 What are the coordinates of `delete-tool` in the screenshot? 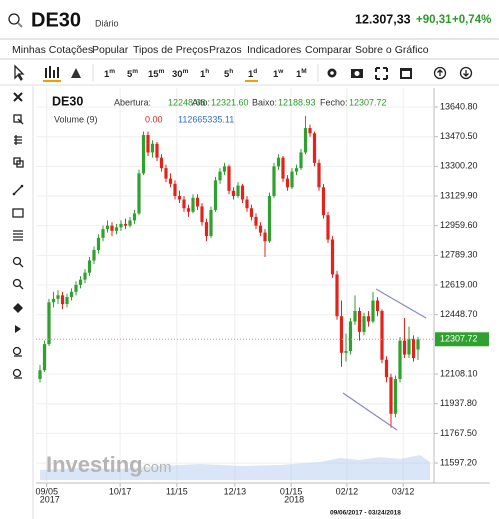 It's located at (18, 97).